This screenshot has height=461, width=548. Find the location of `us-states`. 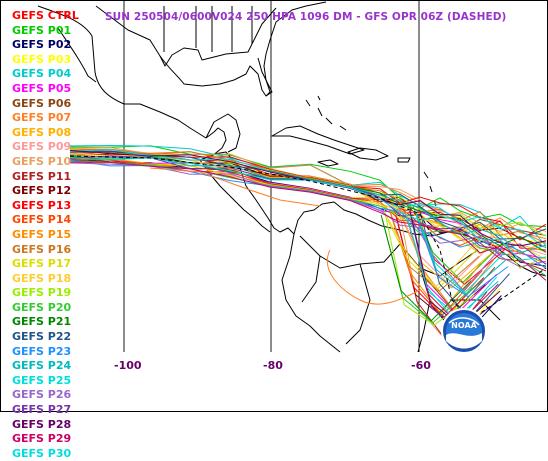

us-states is located at coordinates (208, 29).